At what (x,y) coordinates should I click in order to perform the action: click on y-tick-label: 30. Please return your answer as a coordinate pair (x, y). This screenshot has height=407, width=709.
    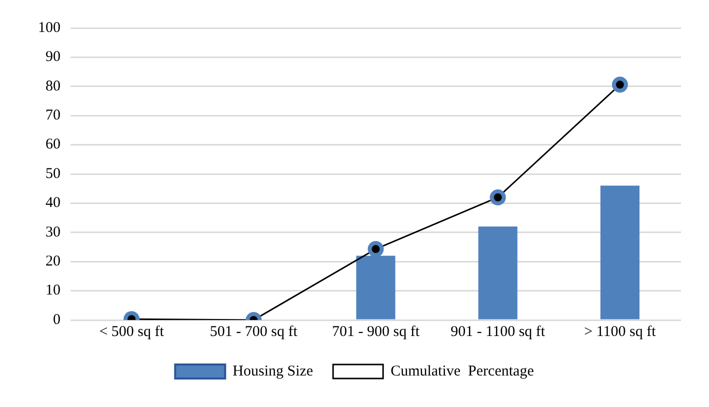
    Looking at the image, I should click on (53, 232).